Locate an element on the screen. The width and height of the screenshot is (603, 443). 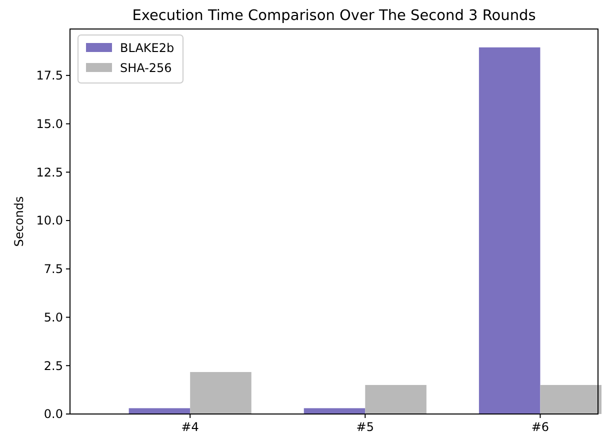
y-tick-label: 10.0 is located at coordinates (49, 221).